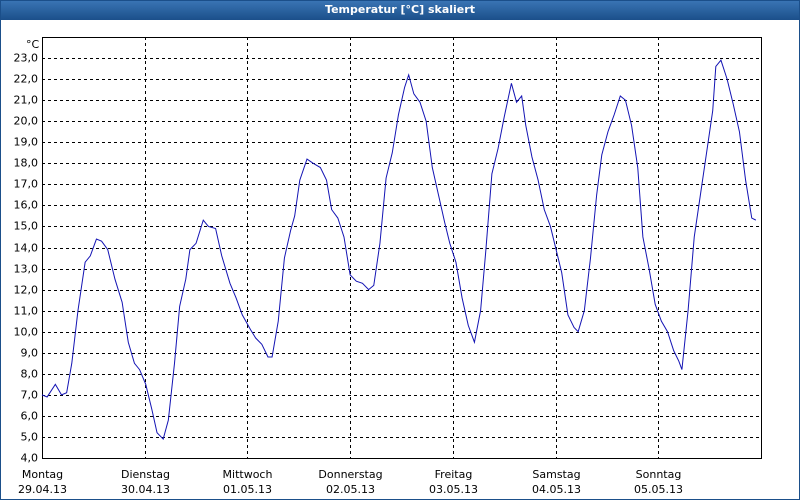  Describe the element at coordinates (26, 184) in the screenshot. I see `y-tick-label: 17,0` at that location.